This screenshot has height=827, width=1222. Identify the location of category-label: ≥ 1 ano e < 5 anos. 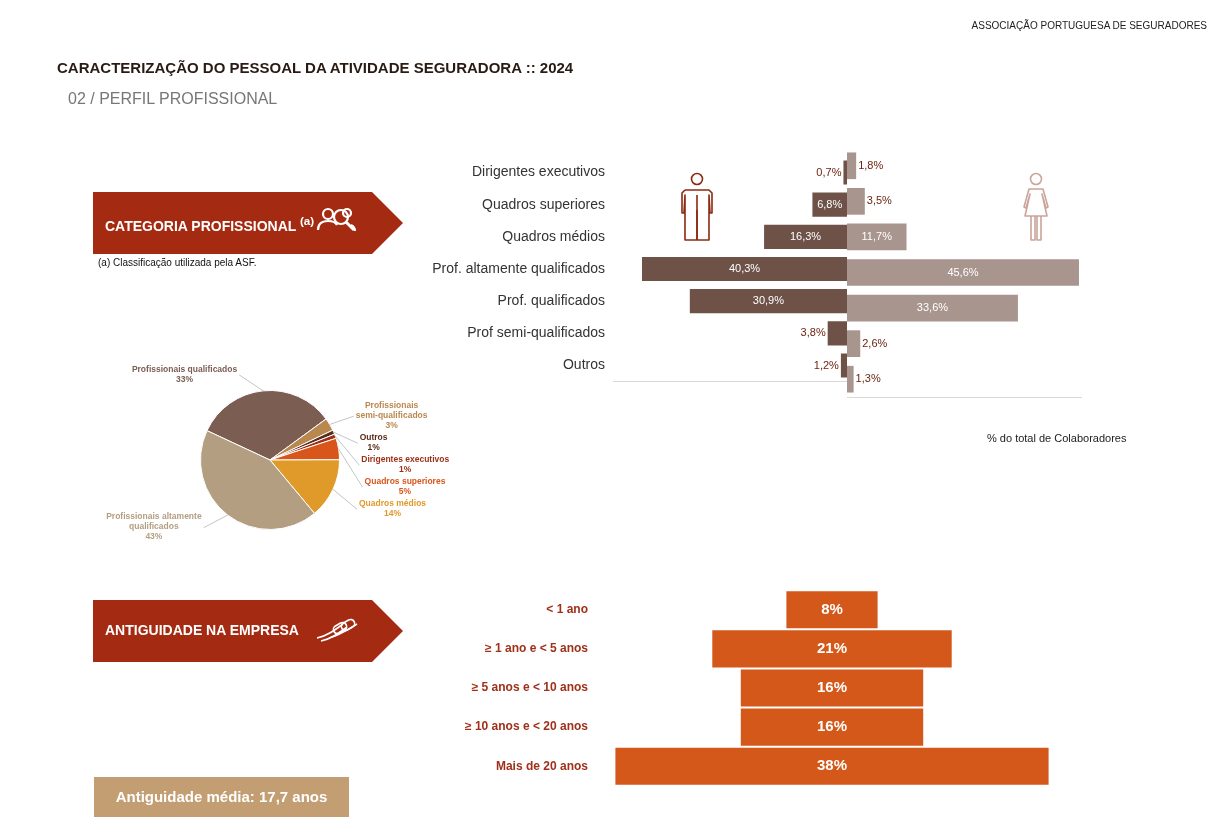
(537, 648).